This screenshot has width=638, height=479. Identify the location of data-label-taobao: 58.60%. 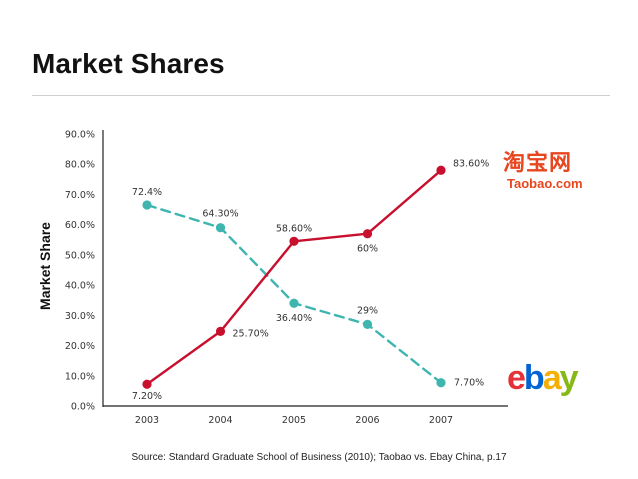
(294, 228).